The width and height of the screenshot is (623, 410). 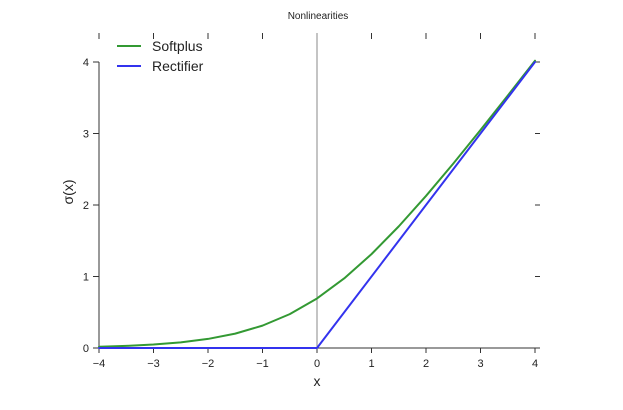 I want to click on right-axis-ticks, so click(x=537, y=205).